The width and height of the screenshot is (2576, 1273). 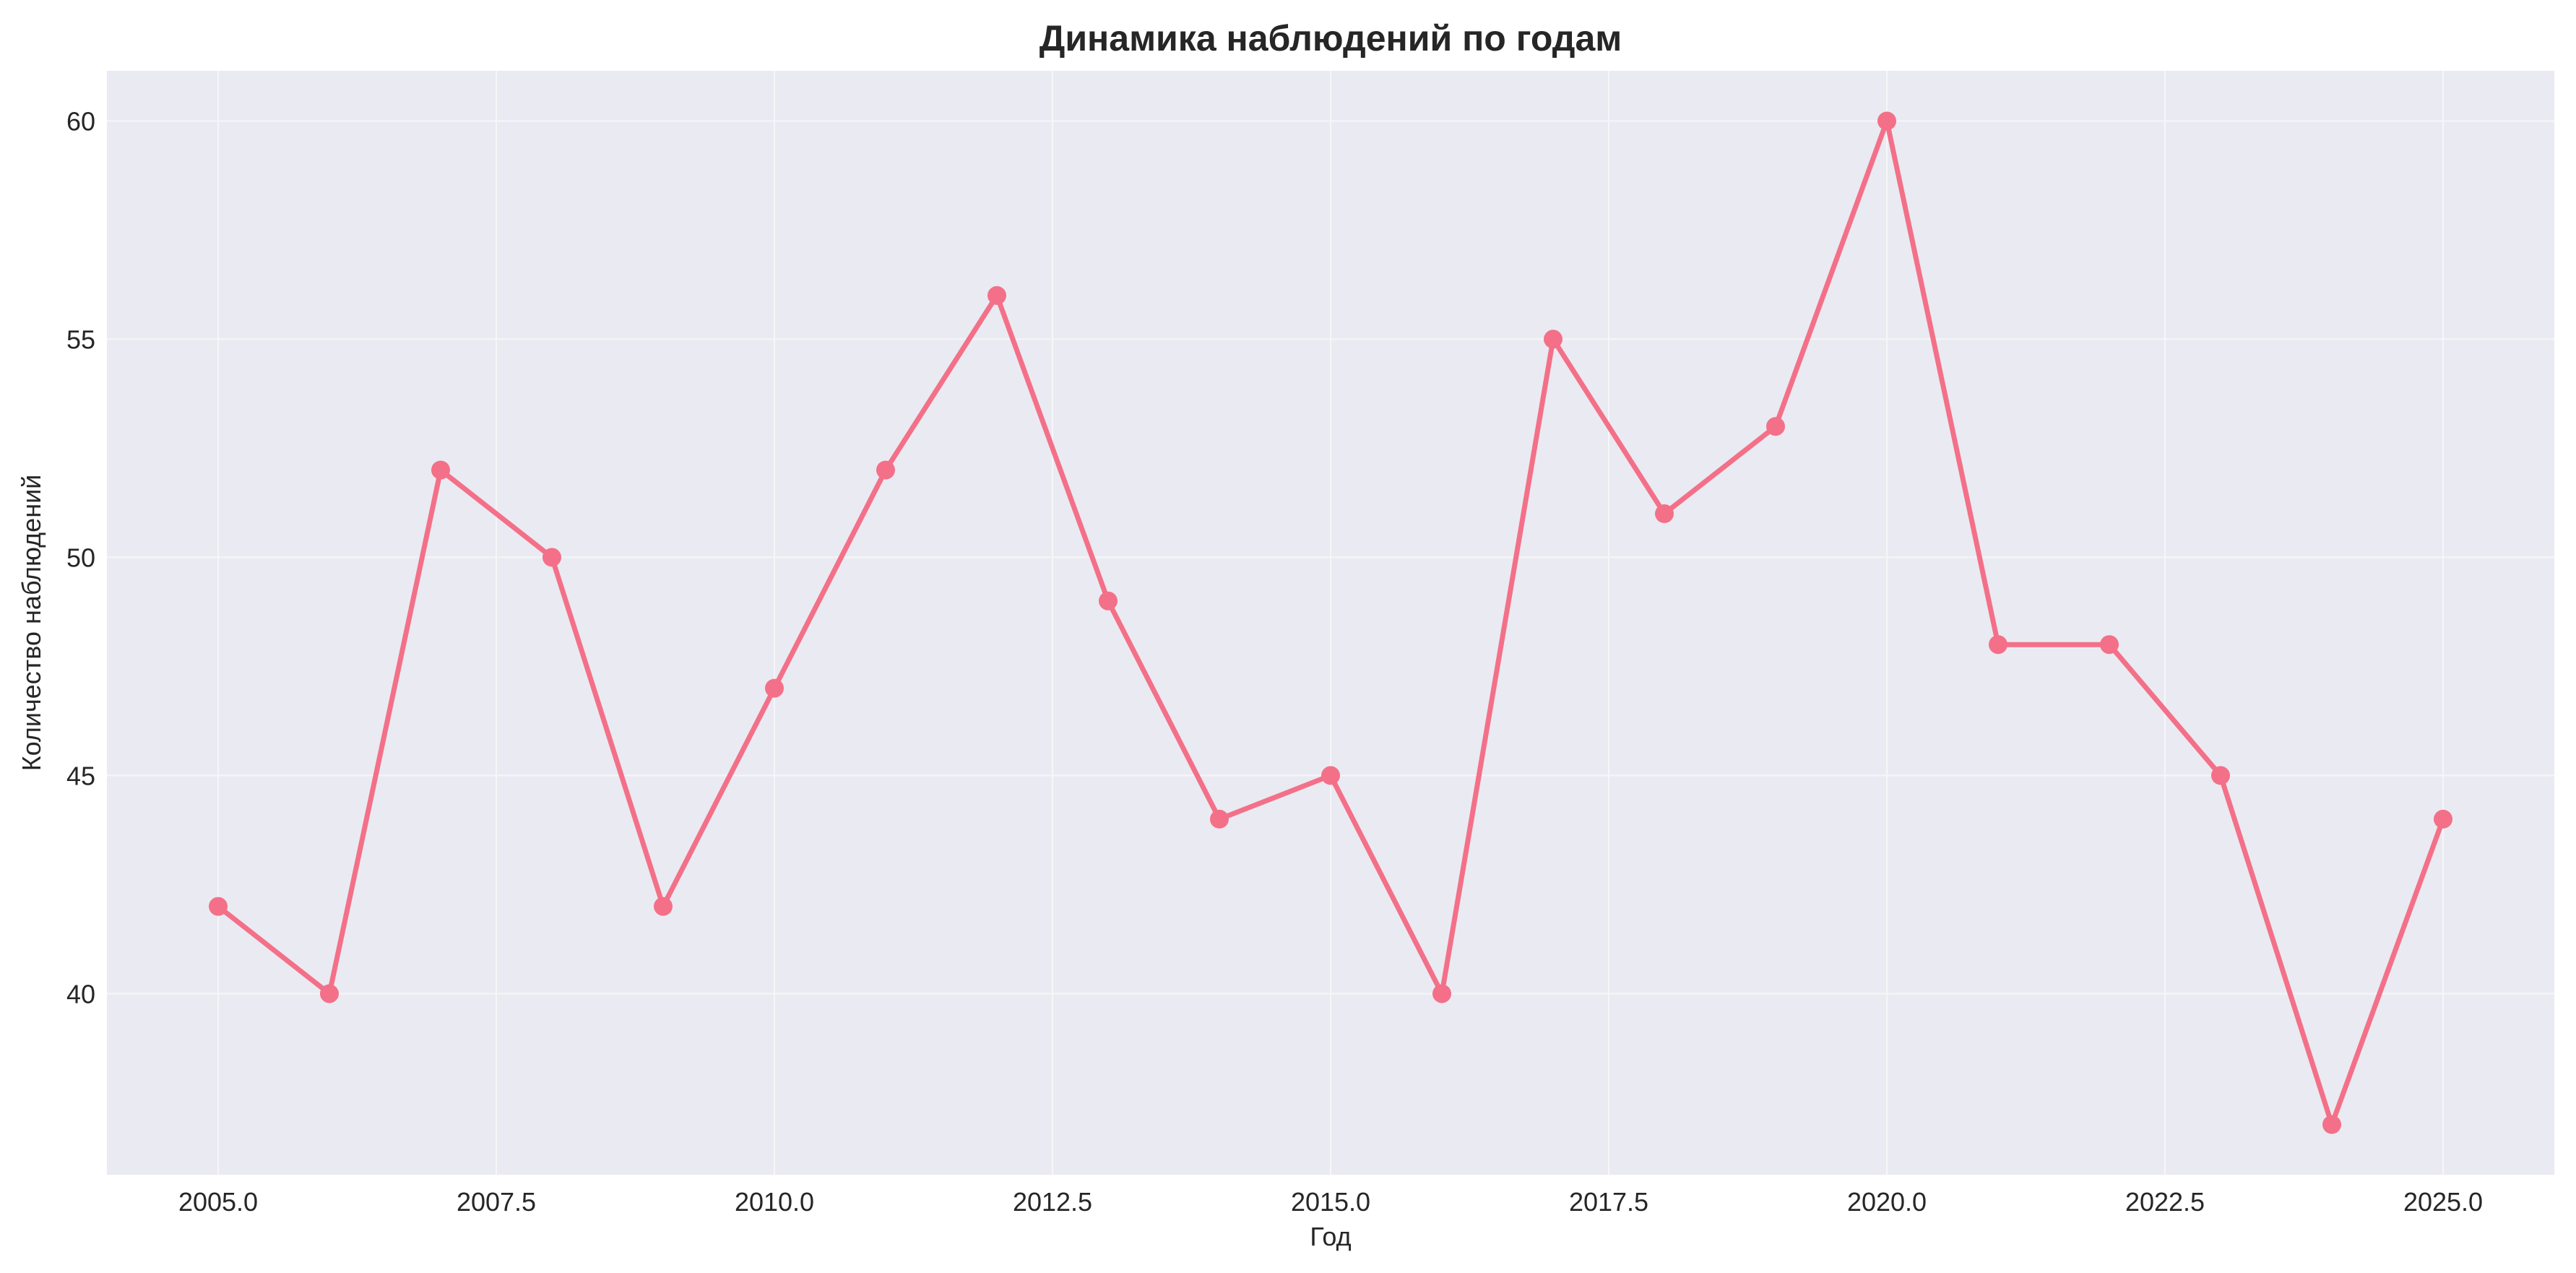 I want to click on x-tick-label: 2015.0, so click(x=1330, y=1202).